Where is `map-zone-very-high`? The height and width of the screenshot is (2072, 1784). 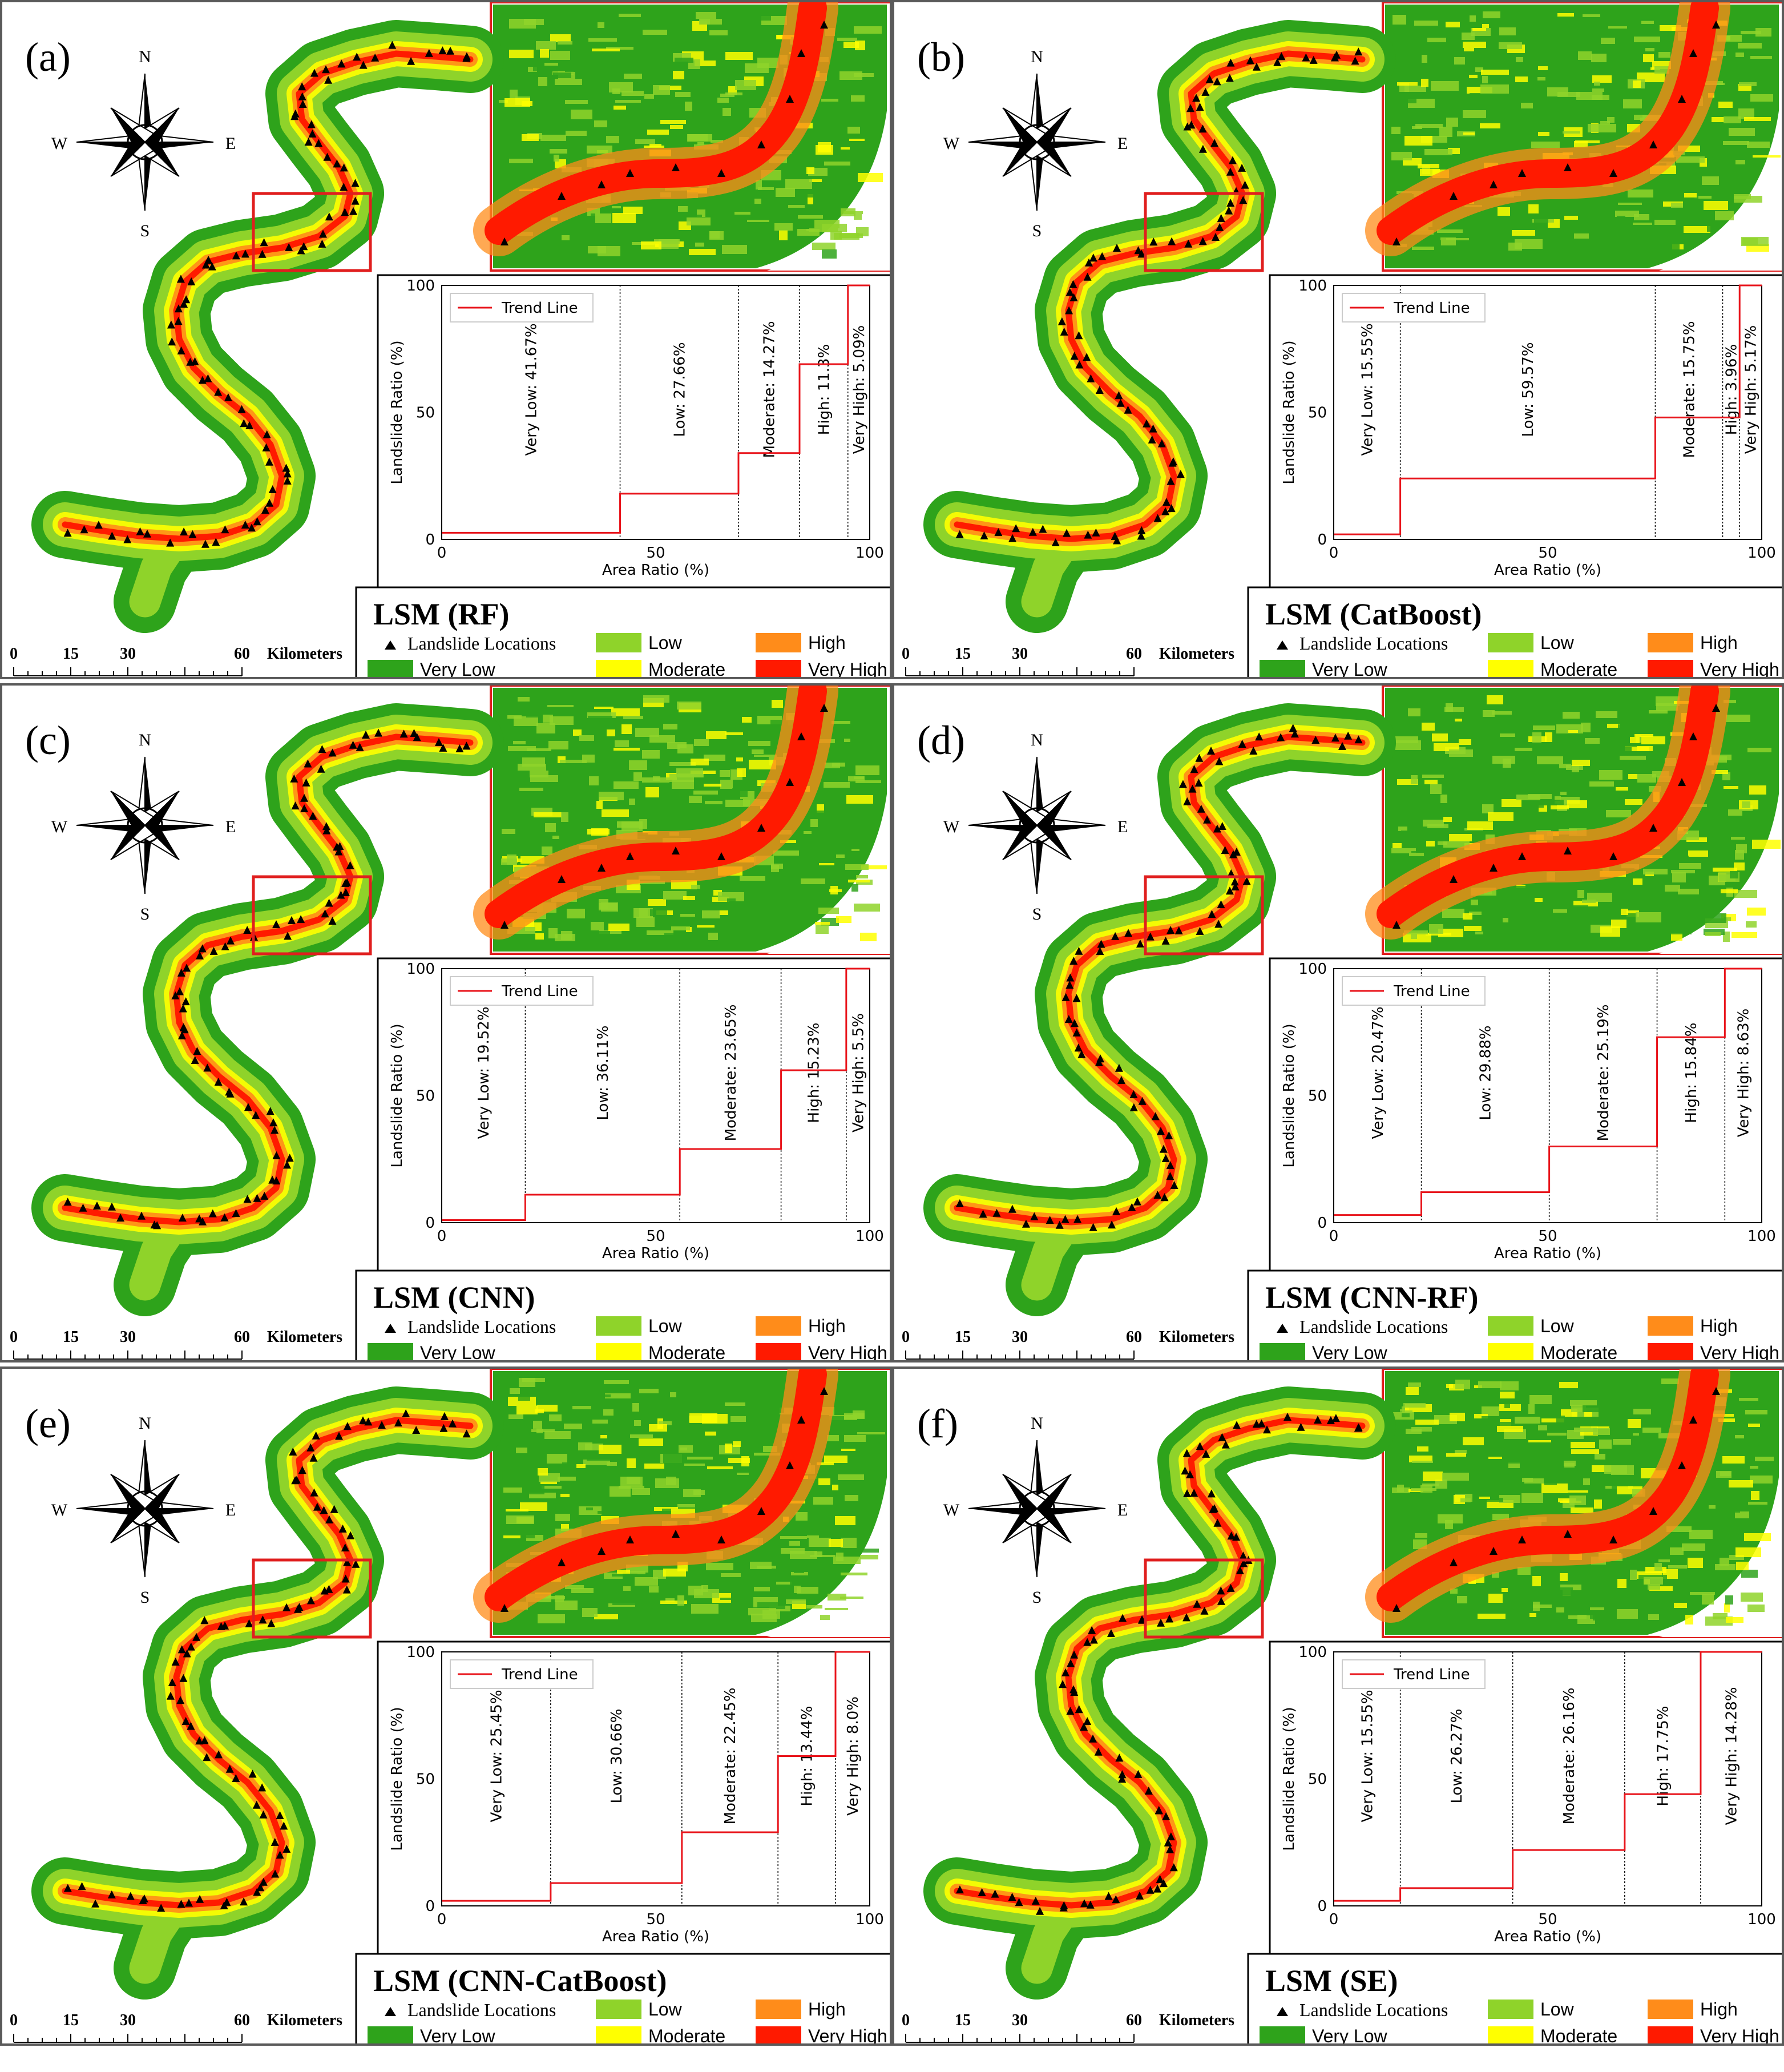 map-zone-very-high is located at coordinates (1160, 979).